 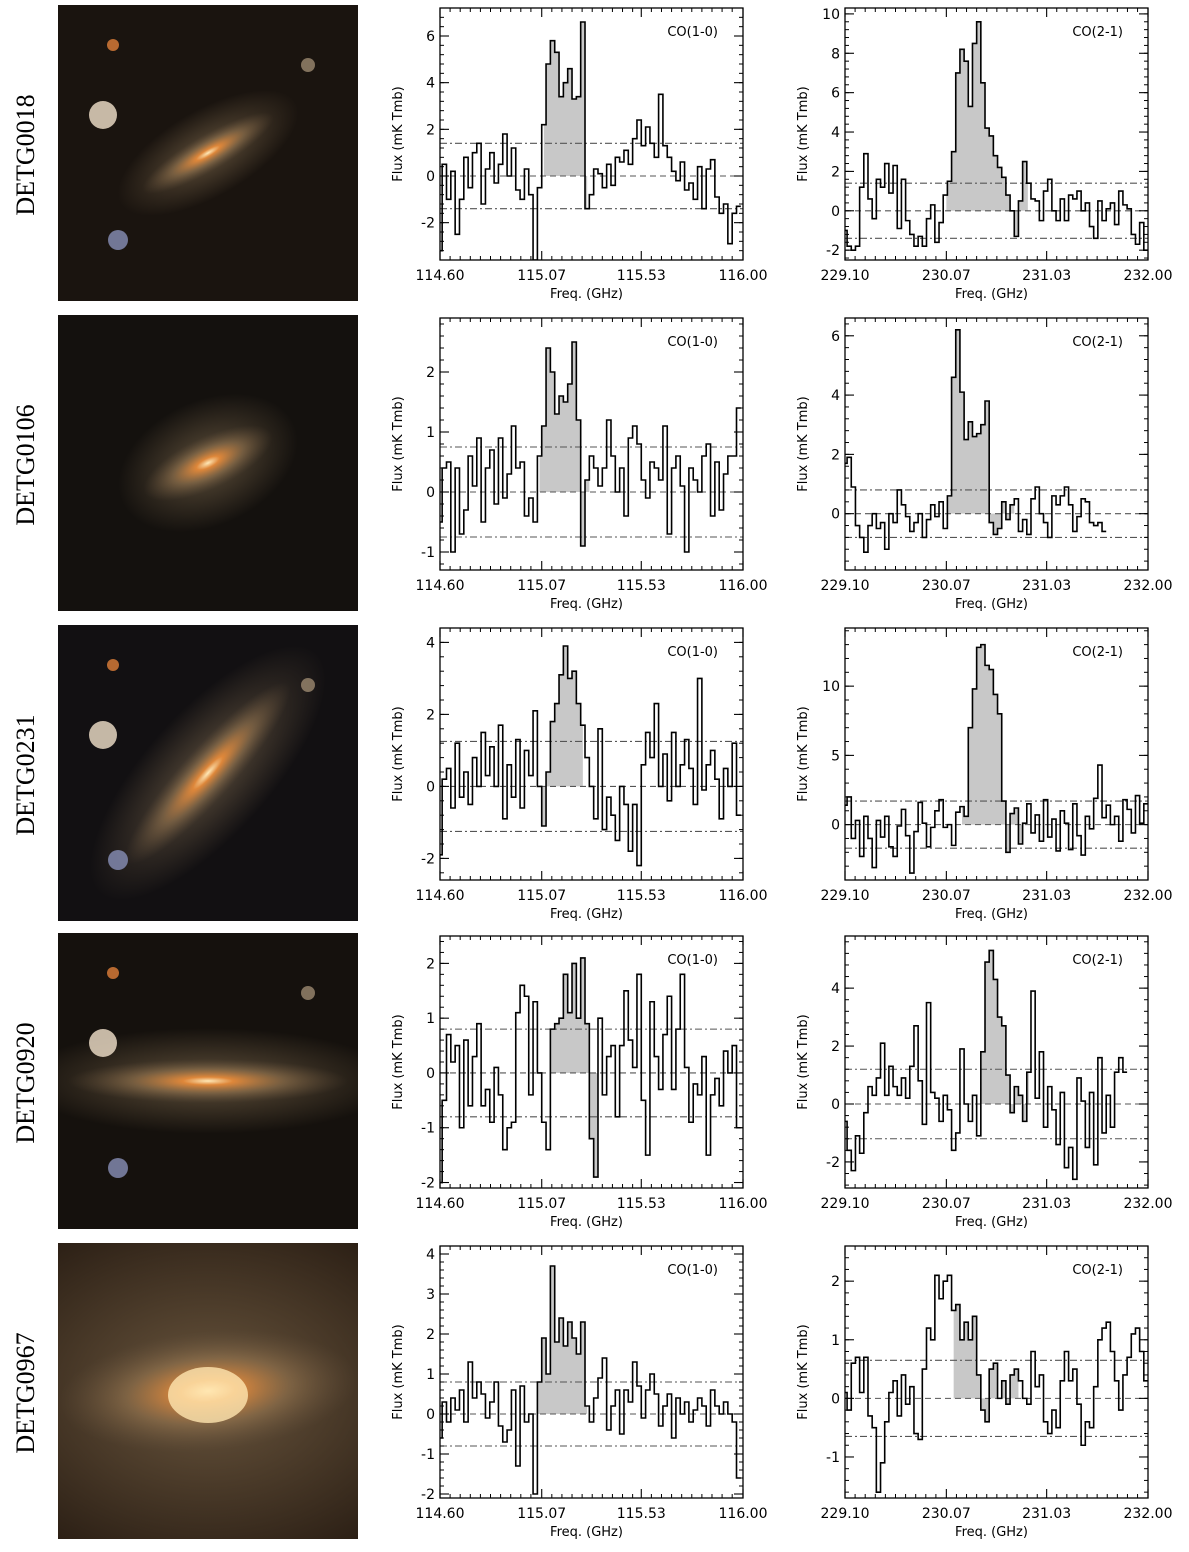 I want to click on galaxy-name: DETG0920, so click(x=25, y=1082).